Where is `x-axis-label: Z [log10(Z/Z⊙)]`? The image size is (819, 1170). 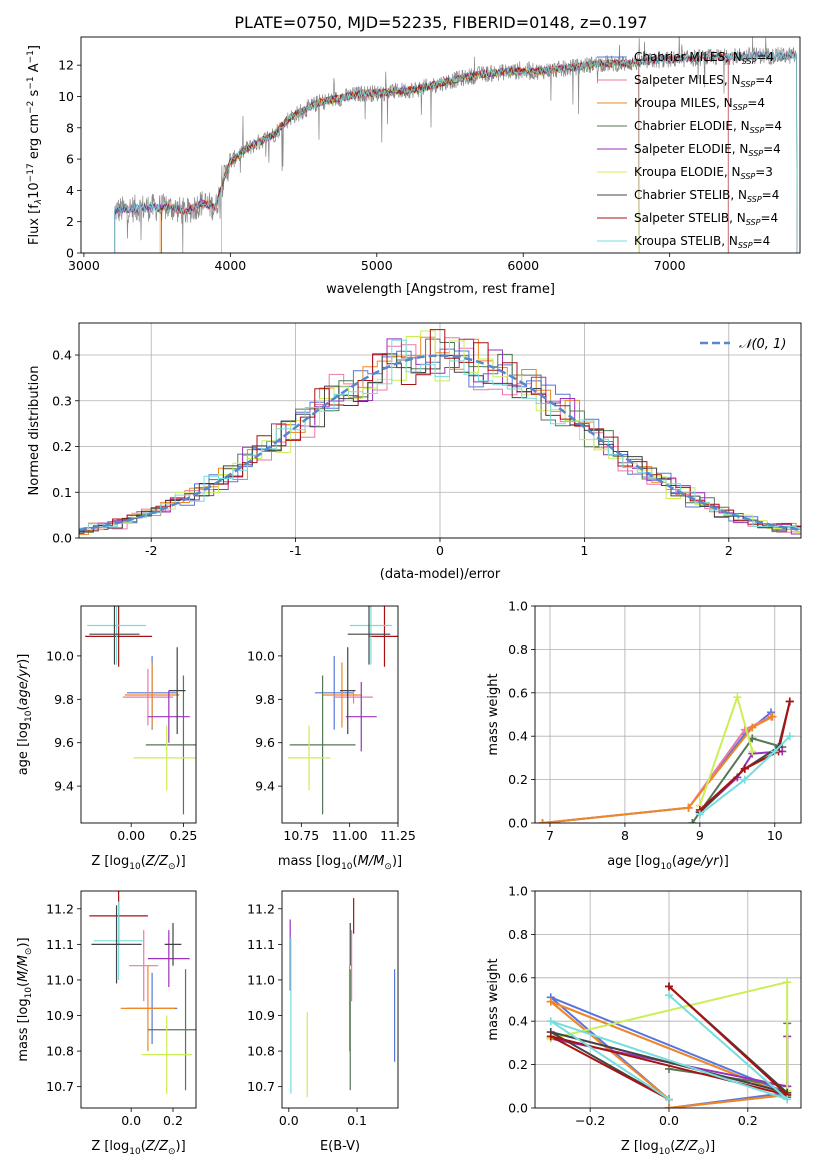
x-axis-label: Z [log10(Z/Z⊙)] is located at coordinates (668, 1148).